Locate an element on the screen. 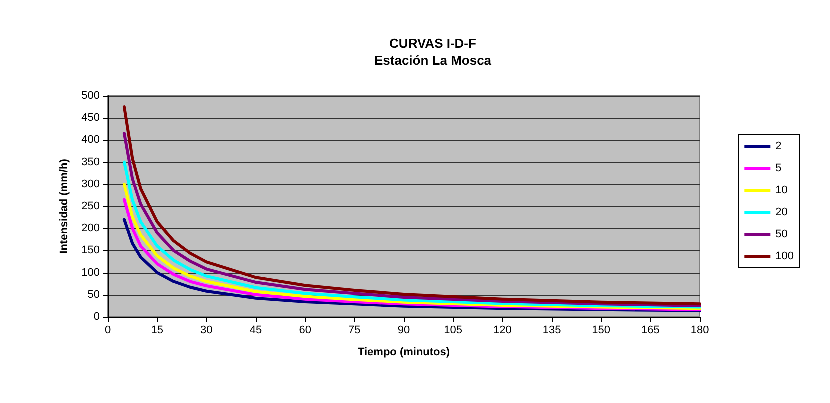 The height and width of the screenshot is (403, 830). x-tick-label: 105 is located at coordinates (453, 330).